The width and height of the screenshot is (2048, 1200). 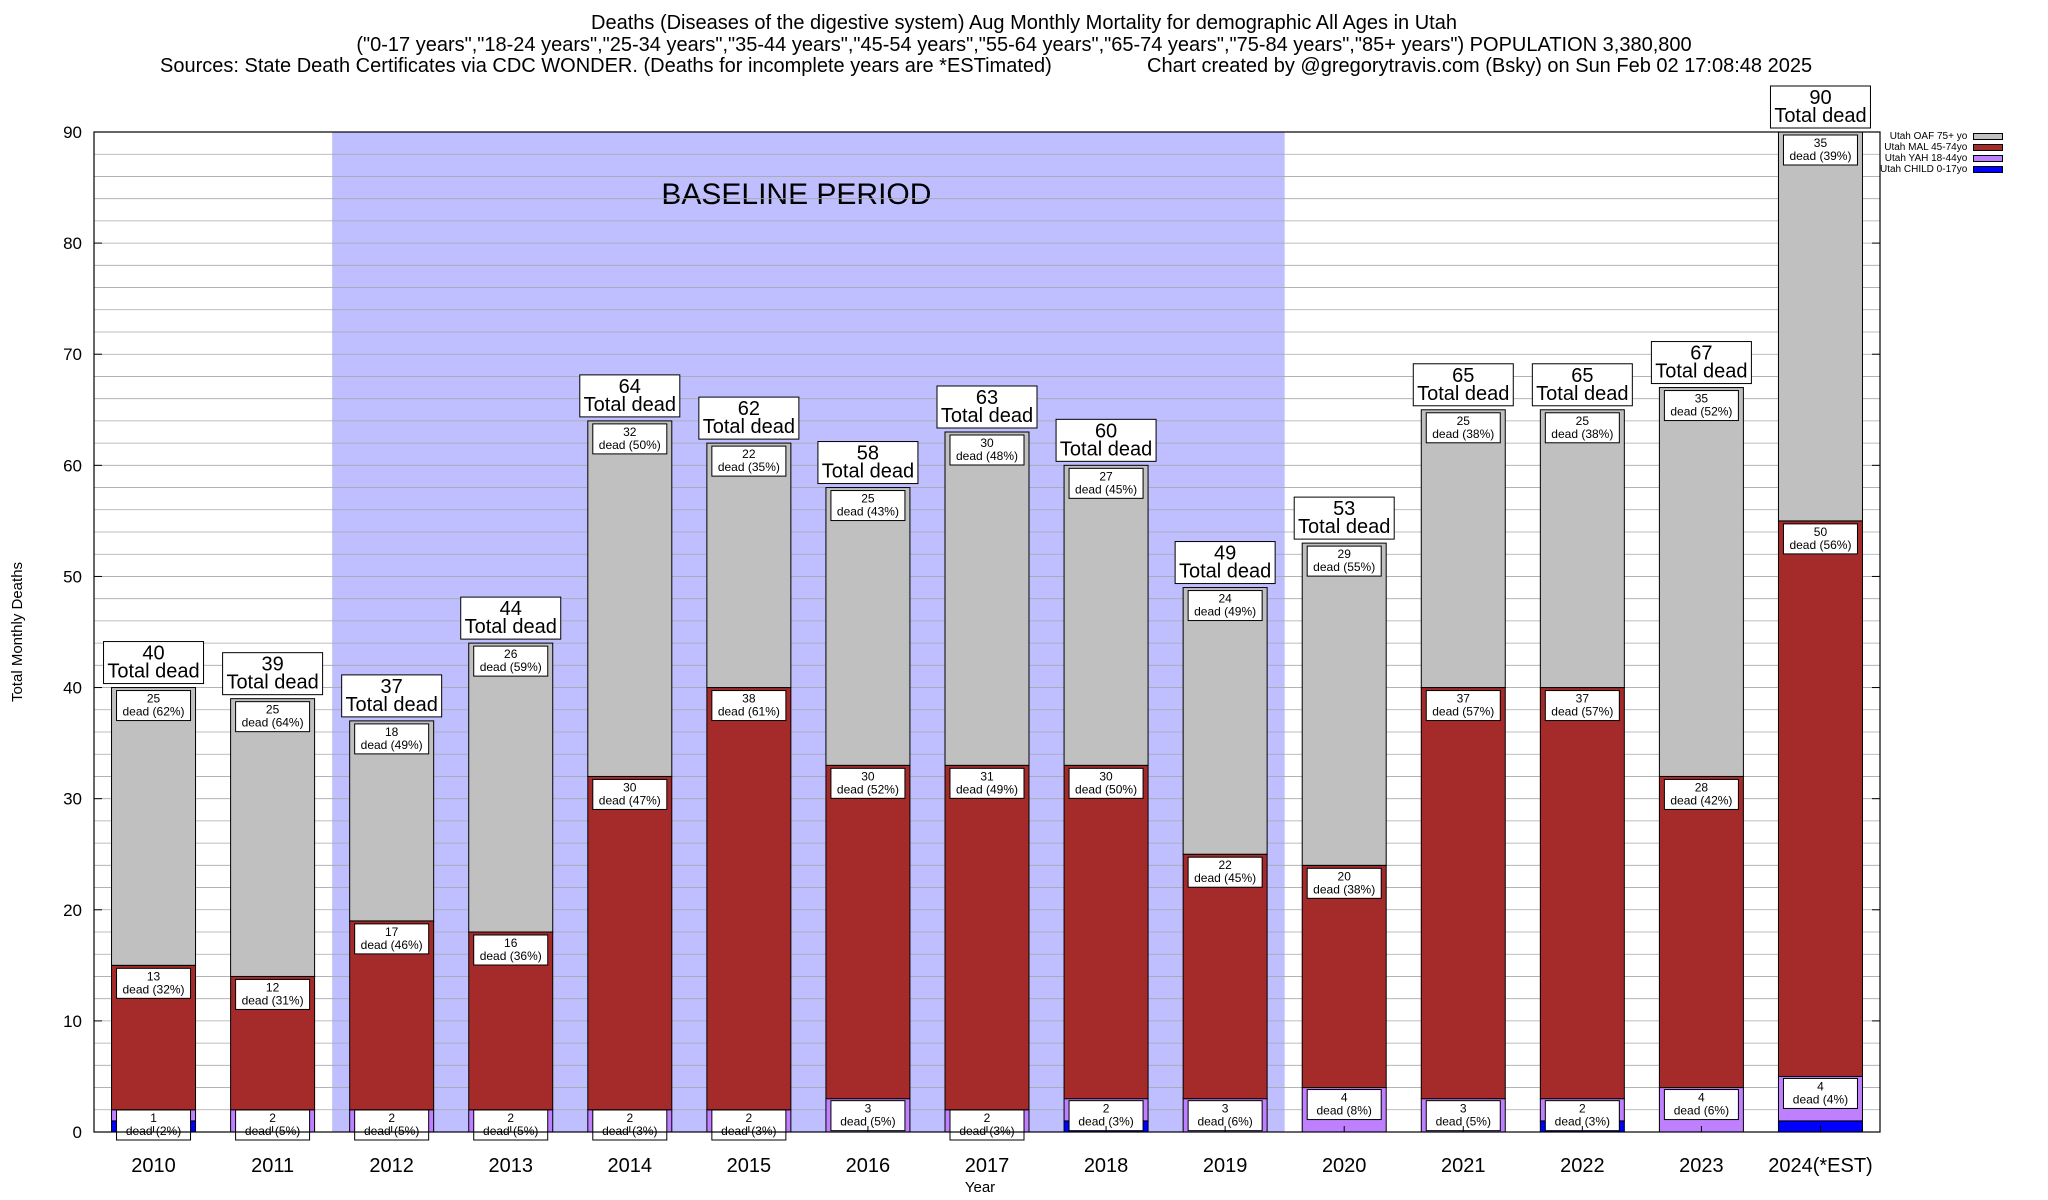 What do you see at coordinates (391, 1166) in the screenshot?
I see `x-tick-label: 2012` at bounding box center [391, 1166].